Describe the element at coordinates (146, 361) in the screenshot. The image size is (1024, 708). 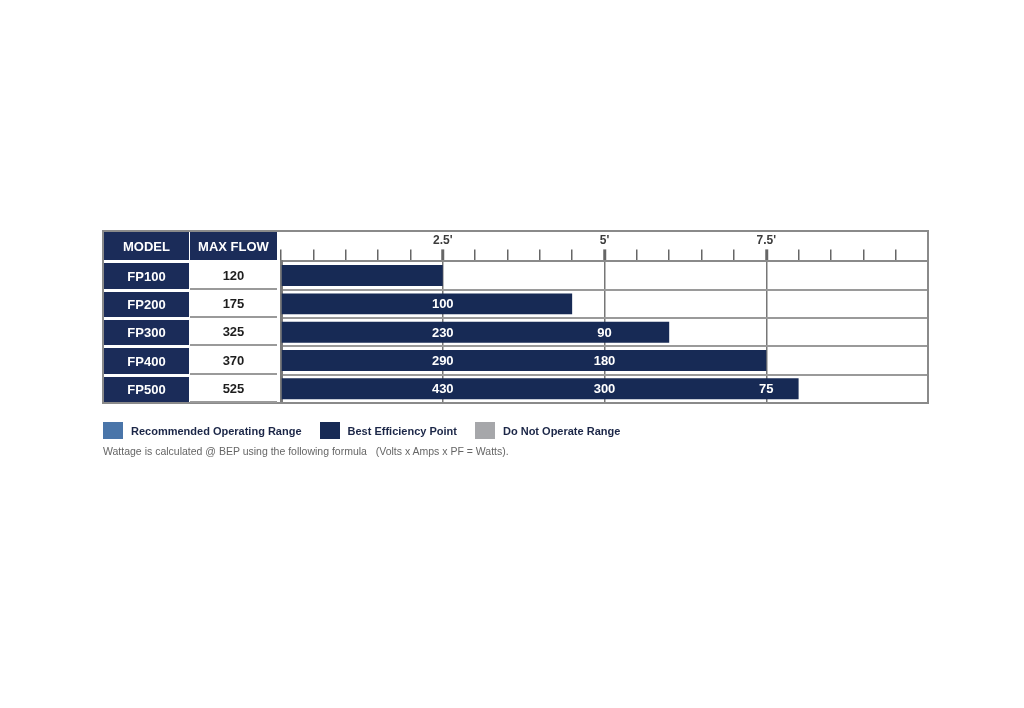
I see `y-tick-label: FP400` at that location.